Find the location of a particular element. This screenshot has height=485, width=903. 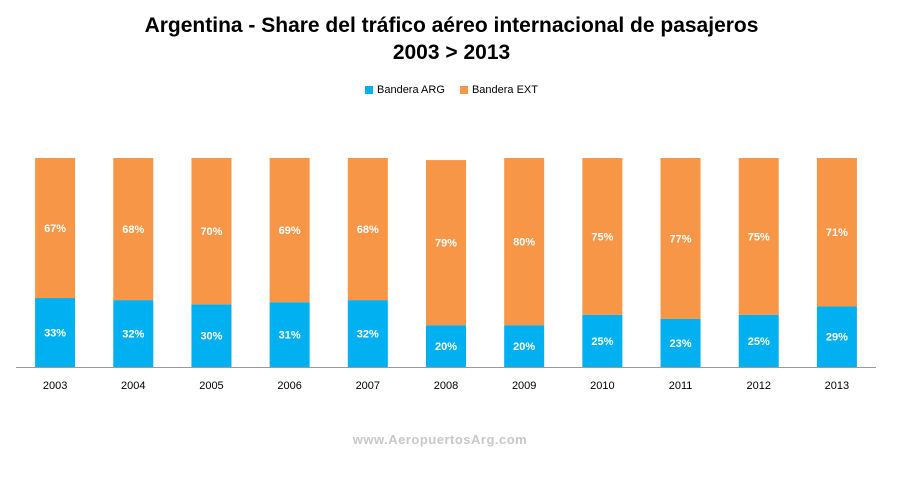

data-label-arg-2003: 33% is located at coordinates (55, 334).